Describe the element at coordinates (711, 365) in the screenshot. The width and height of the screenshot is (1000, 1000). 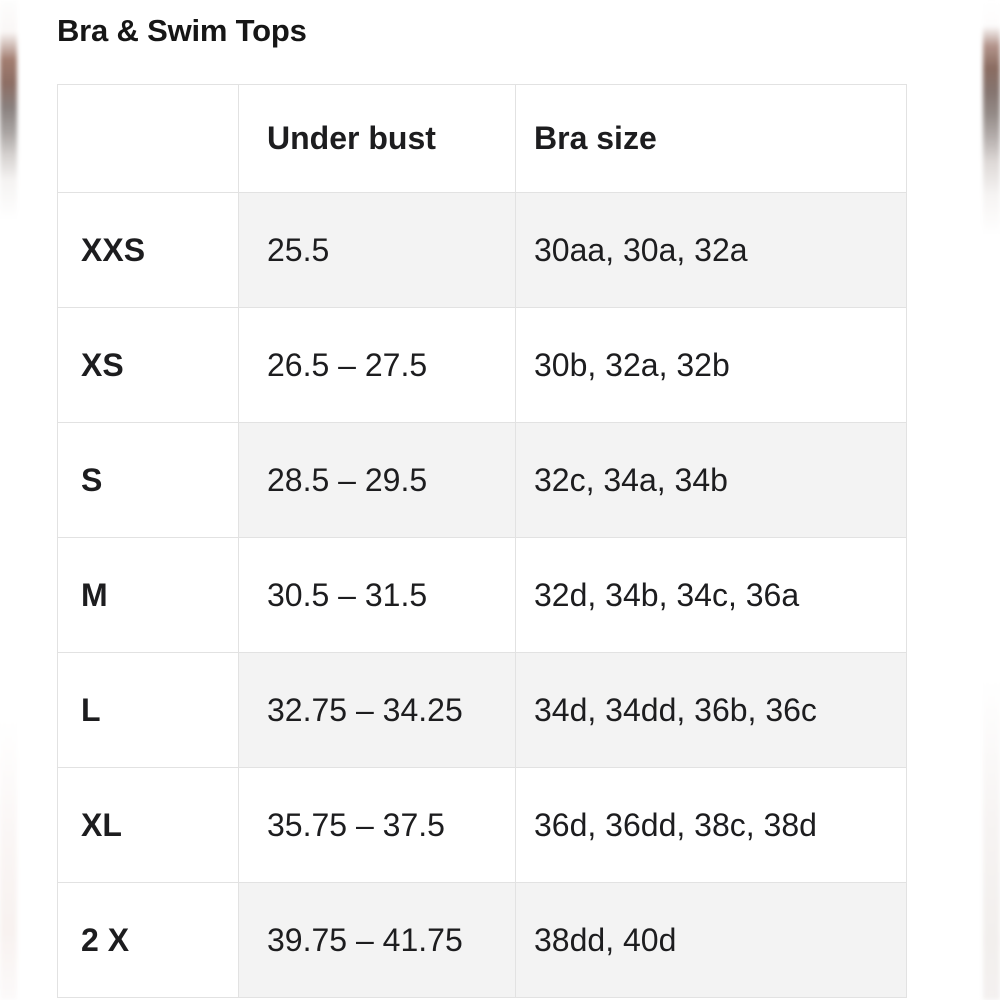
I see `cell-bra-size: 30b, 32a, 32b` at that location.